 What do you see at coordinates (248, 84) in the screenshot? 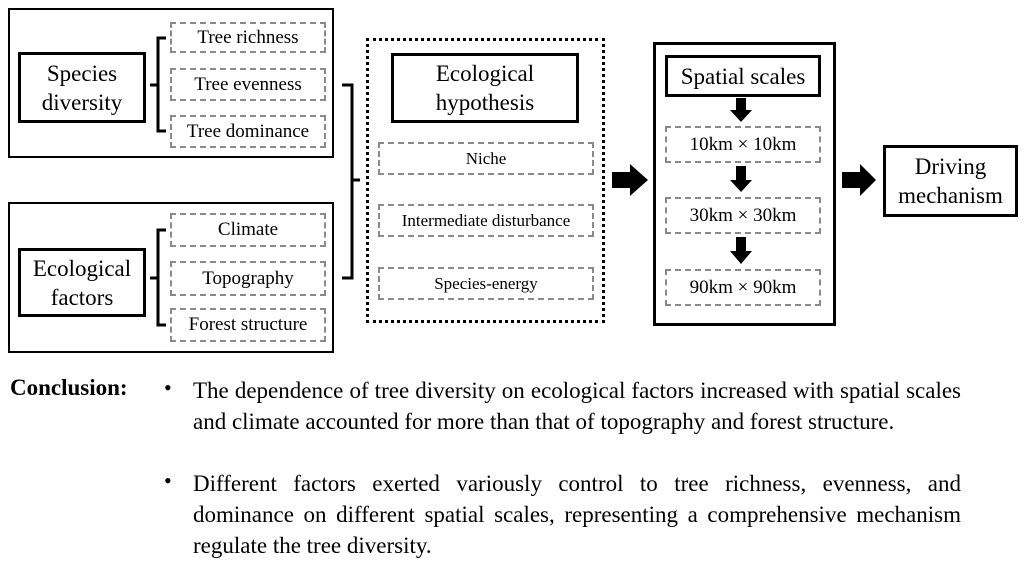
I see `item: Tree evenness` at bounding box center [248, 84].